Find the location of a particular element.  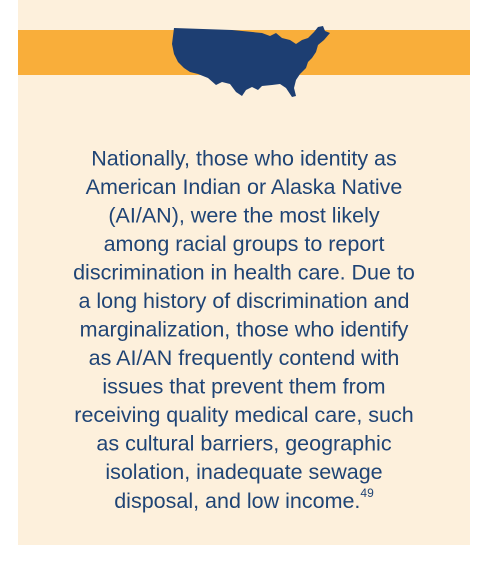

text-line: among racial groups to report is located at coordinates (244, 244).